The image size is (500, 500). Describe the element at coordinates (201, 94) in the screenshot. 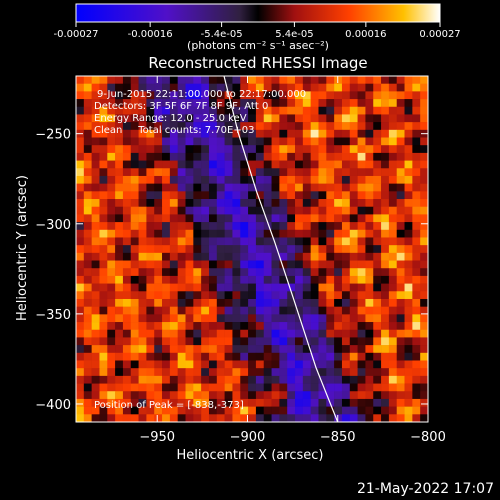

I see `annotation-time: 9-Jun-2015 22:11:00.000 to 22:17:00.000` at that location.